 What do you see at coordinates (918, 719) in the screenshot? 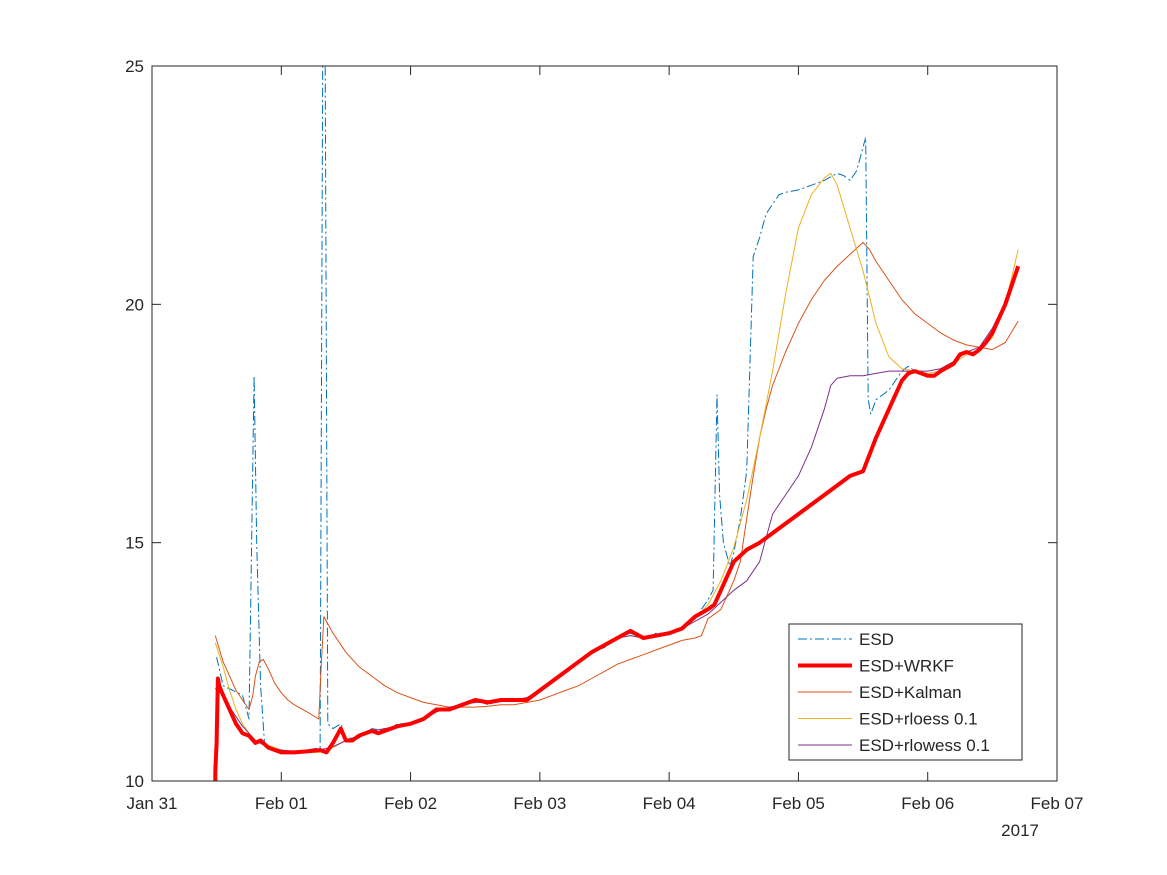
I see `legend-label: ESD+rloess 0.1` at bounding box center [918, 719].